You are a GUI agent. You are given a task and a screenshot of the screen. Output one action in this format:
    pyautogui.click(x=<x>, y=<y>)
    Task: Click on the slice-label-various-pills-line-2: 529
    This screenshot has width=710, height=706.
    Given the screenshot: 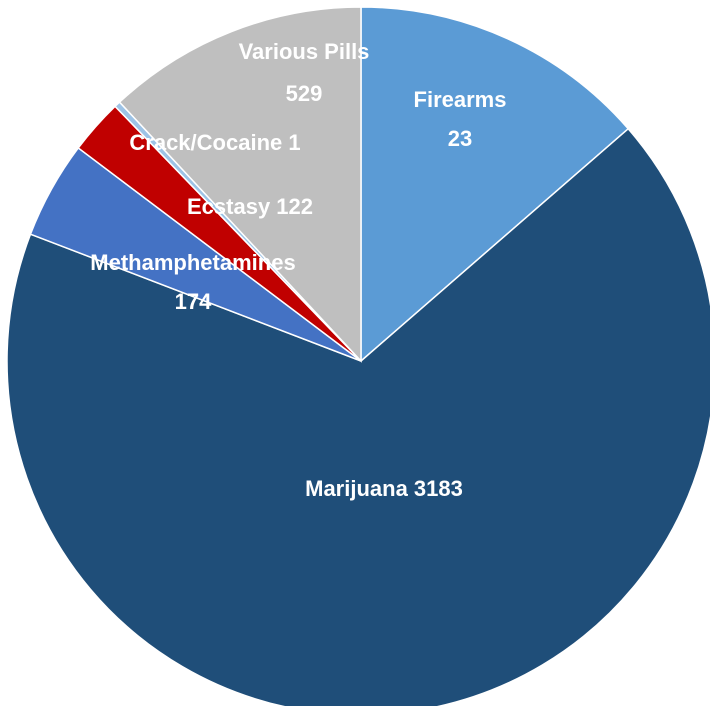 What is the action you would take?
    pyautogui.click(x=304, y=93)
    